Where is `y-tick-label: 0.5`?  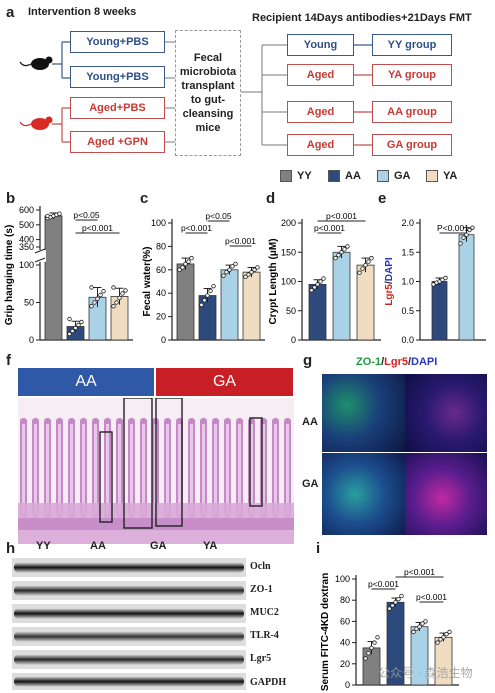
y-tick-label: 0.5 is located at coordinates (407, 311).